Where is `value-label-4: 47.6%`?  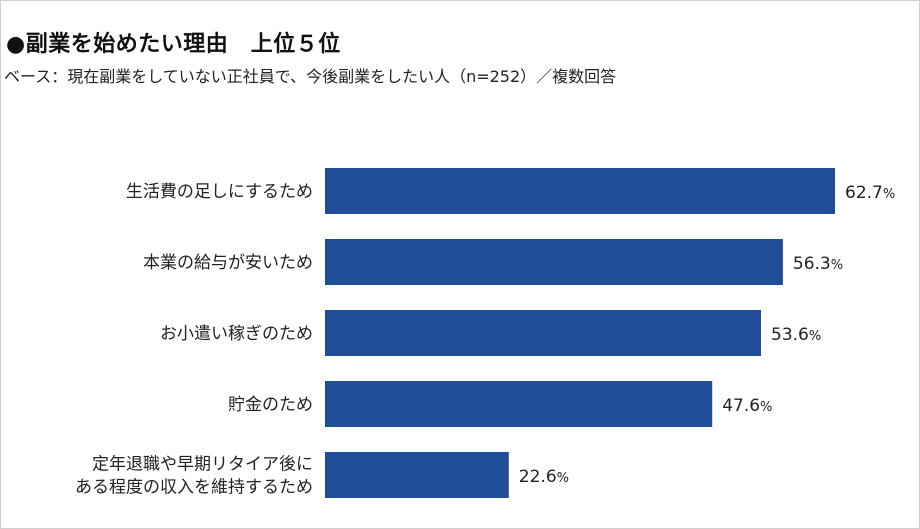
value-label-4: 47.6% is located at coordinates (747, 406).